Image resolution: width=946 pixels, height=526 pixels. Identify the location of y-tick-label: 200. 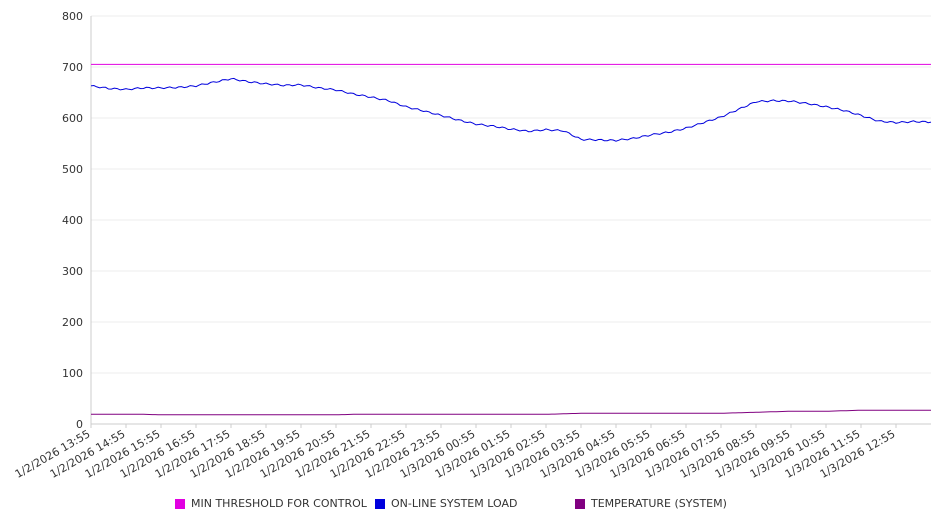
(72, 322).